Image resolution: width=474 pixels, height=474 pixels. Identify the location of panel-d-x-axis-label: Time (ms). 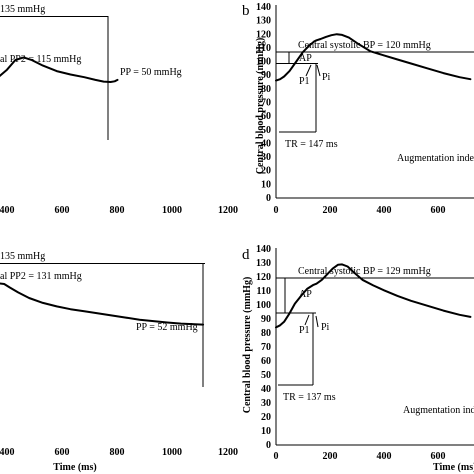
(453, 467).